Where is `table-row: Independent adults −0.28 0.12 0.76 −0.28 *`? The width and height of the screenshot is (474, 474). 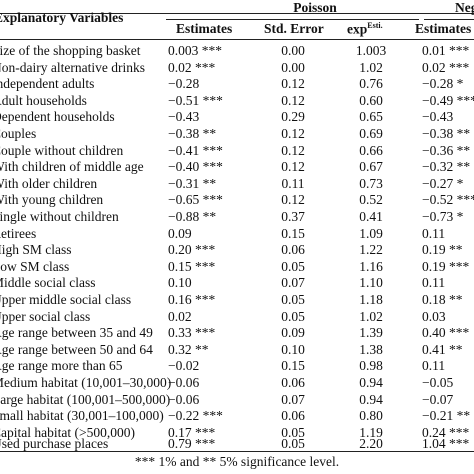
table-row: Independent adults −0.28 0.12 0.76 −0.28 * is located at coordinates (232, 84).